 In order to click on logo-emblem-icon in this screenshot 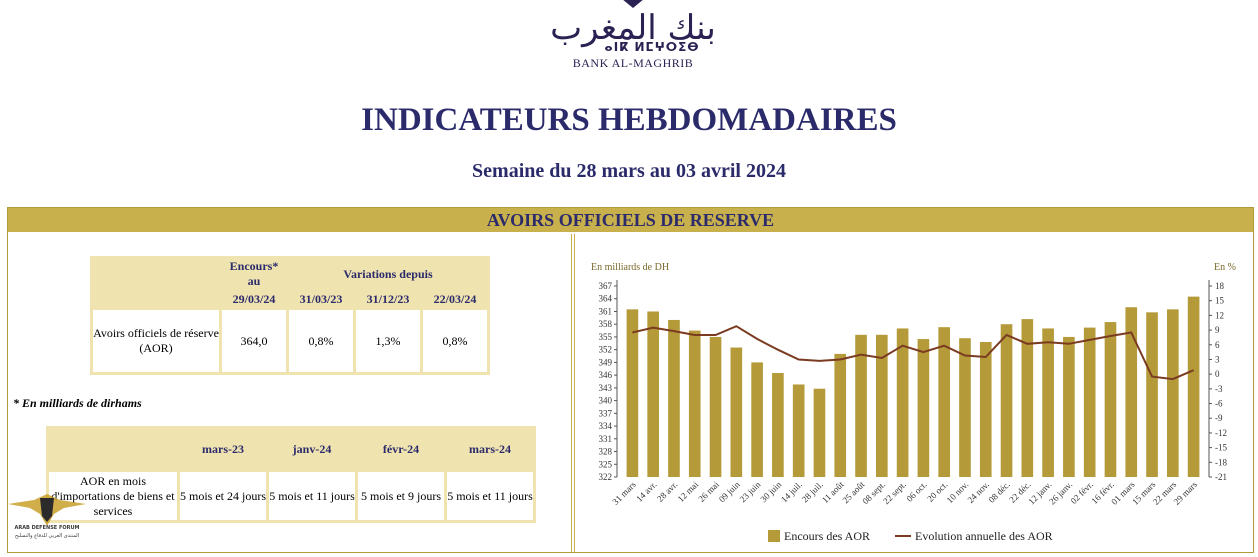, I will do `click(633, 4)`.